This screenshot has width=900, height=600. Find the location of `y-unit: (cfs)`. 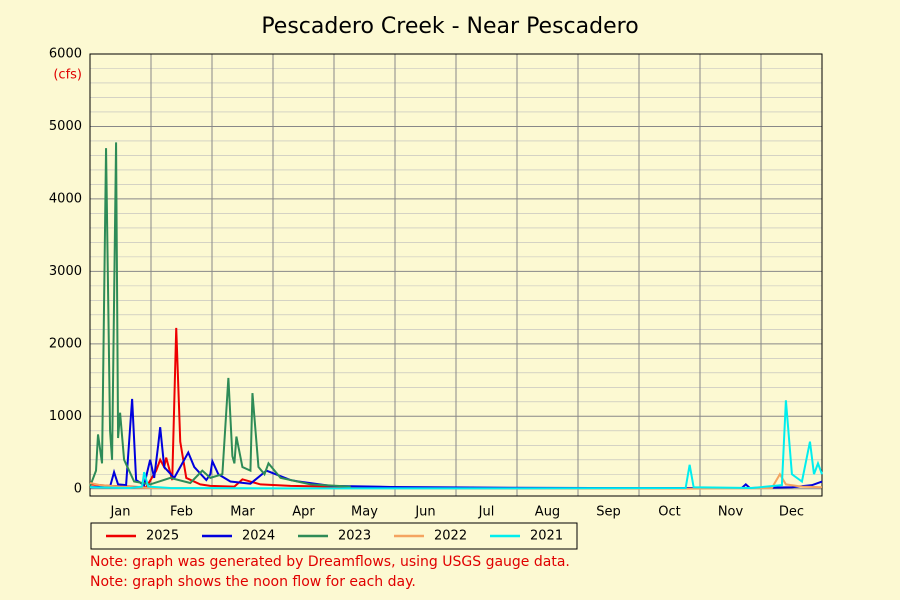

y-unit: (cfs) is located at coordinates (67, 75).